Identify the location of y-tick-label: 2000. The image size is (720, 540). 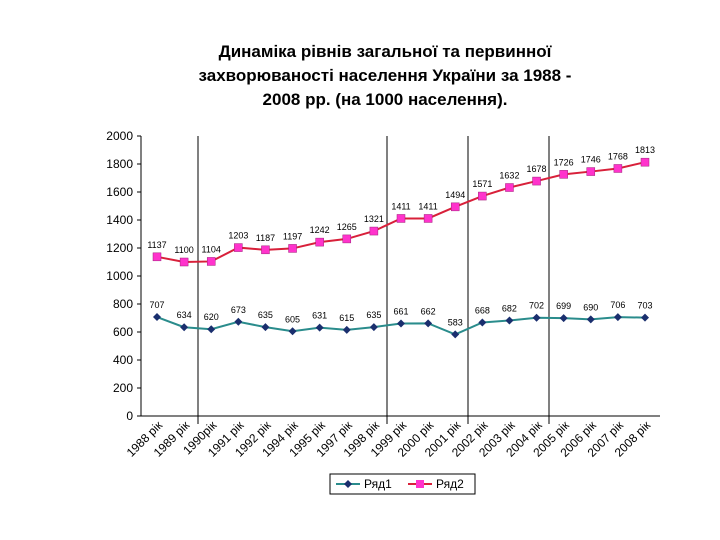
(119, 136).